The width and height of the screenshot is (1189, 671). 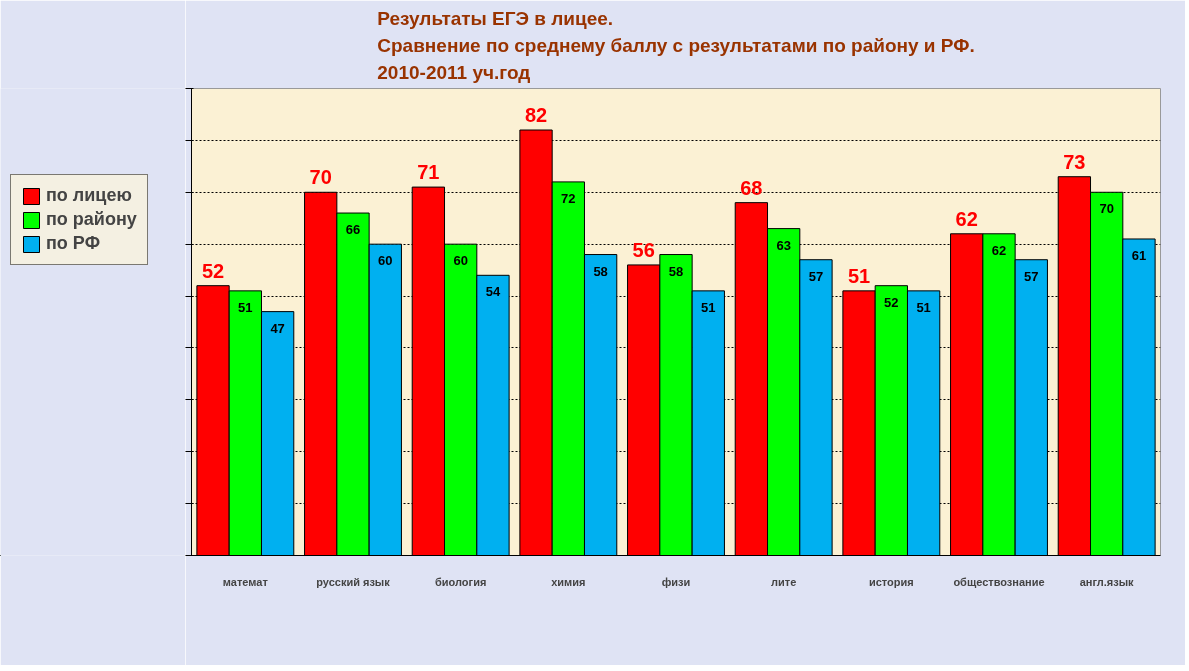 I want to click on legend-label: по району, so click(x=91, y=219).